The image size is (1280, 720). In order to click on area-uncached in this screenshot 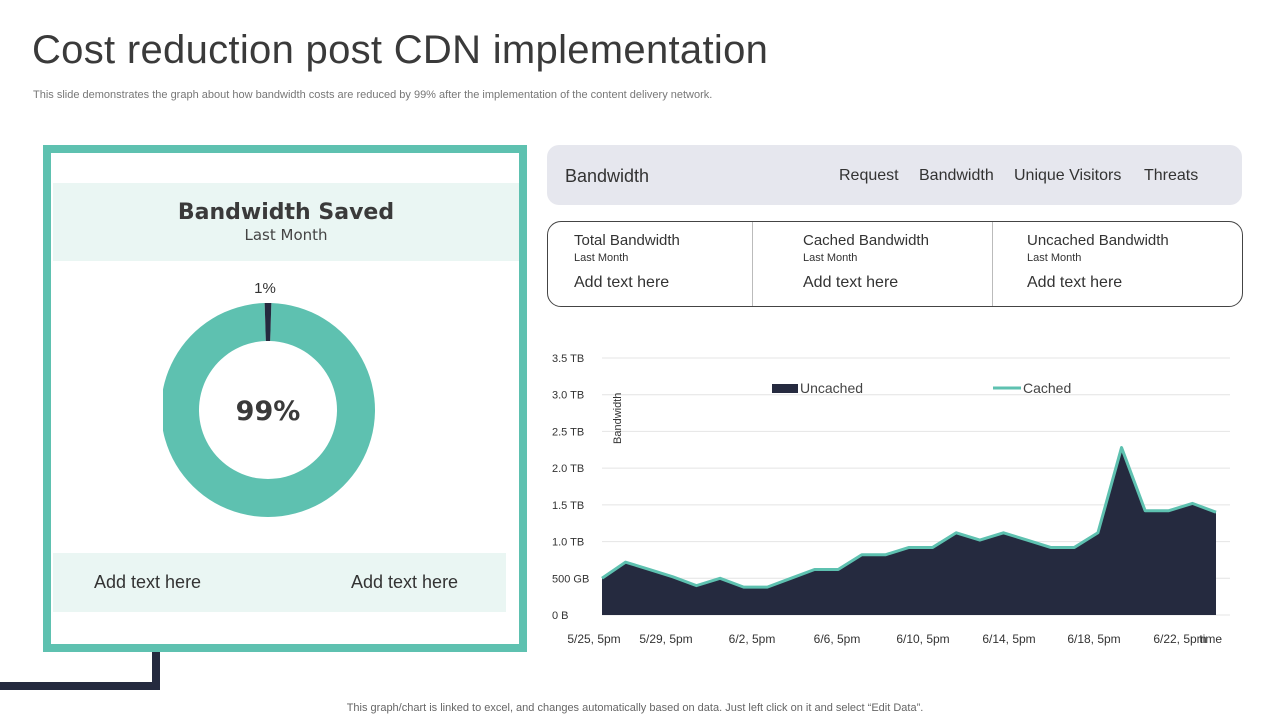, I will do `click(909, 531)`.